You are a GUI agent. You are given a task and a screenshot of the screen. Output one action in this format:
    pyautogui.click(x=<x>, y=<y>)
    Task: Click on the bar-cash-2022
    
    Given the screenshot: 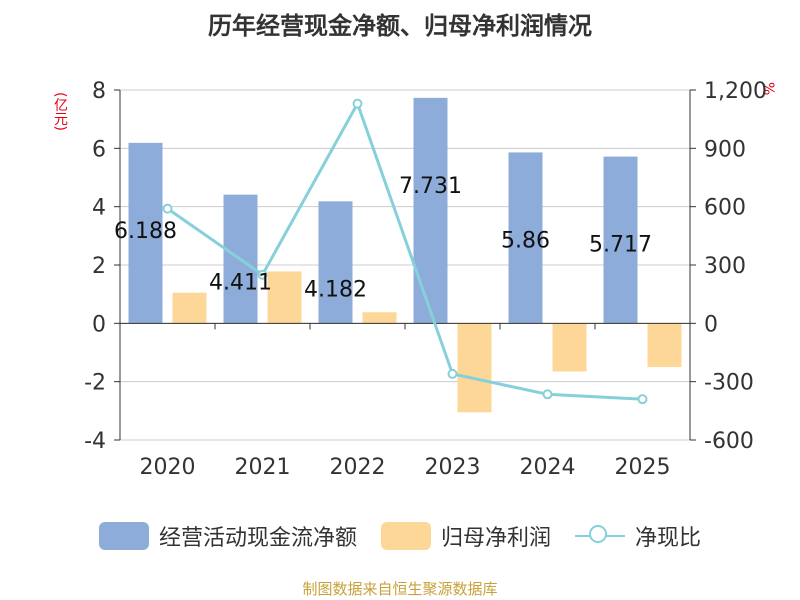 What is the action you would take?
    pyautogui.click(x=335, y=262)
    